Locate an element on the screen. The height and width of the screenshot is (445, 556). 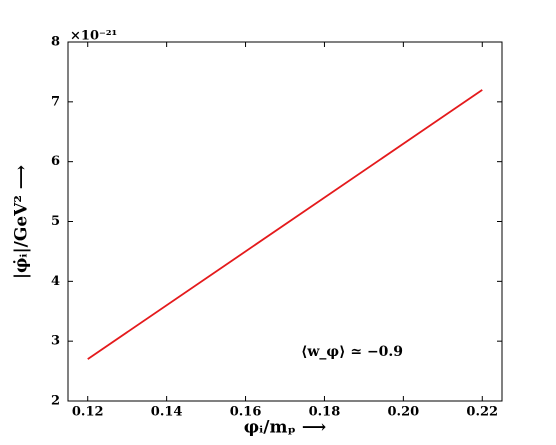
x-tick-label: 0.14 is located at coordinates (167, 412).